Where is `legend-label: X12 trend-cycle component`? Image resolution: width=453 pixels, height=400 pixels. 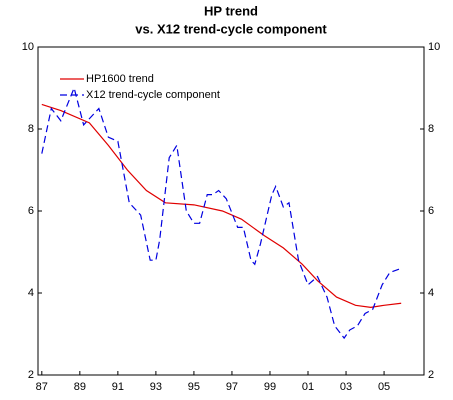 legend-label: X12 trend-cycle component is located at coordinates (153, 95).